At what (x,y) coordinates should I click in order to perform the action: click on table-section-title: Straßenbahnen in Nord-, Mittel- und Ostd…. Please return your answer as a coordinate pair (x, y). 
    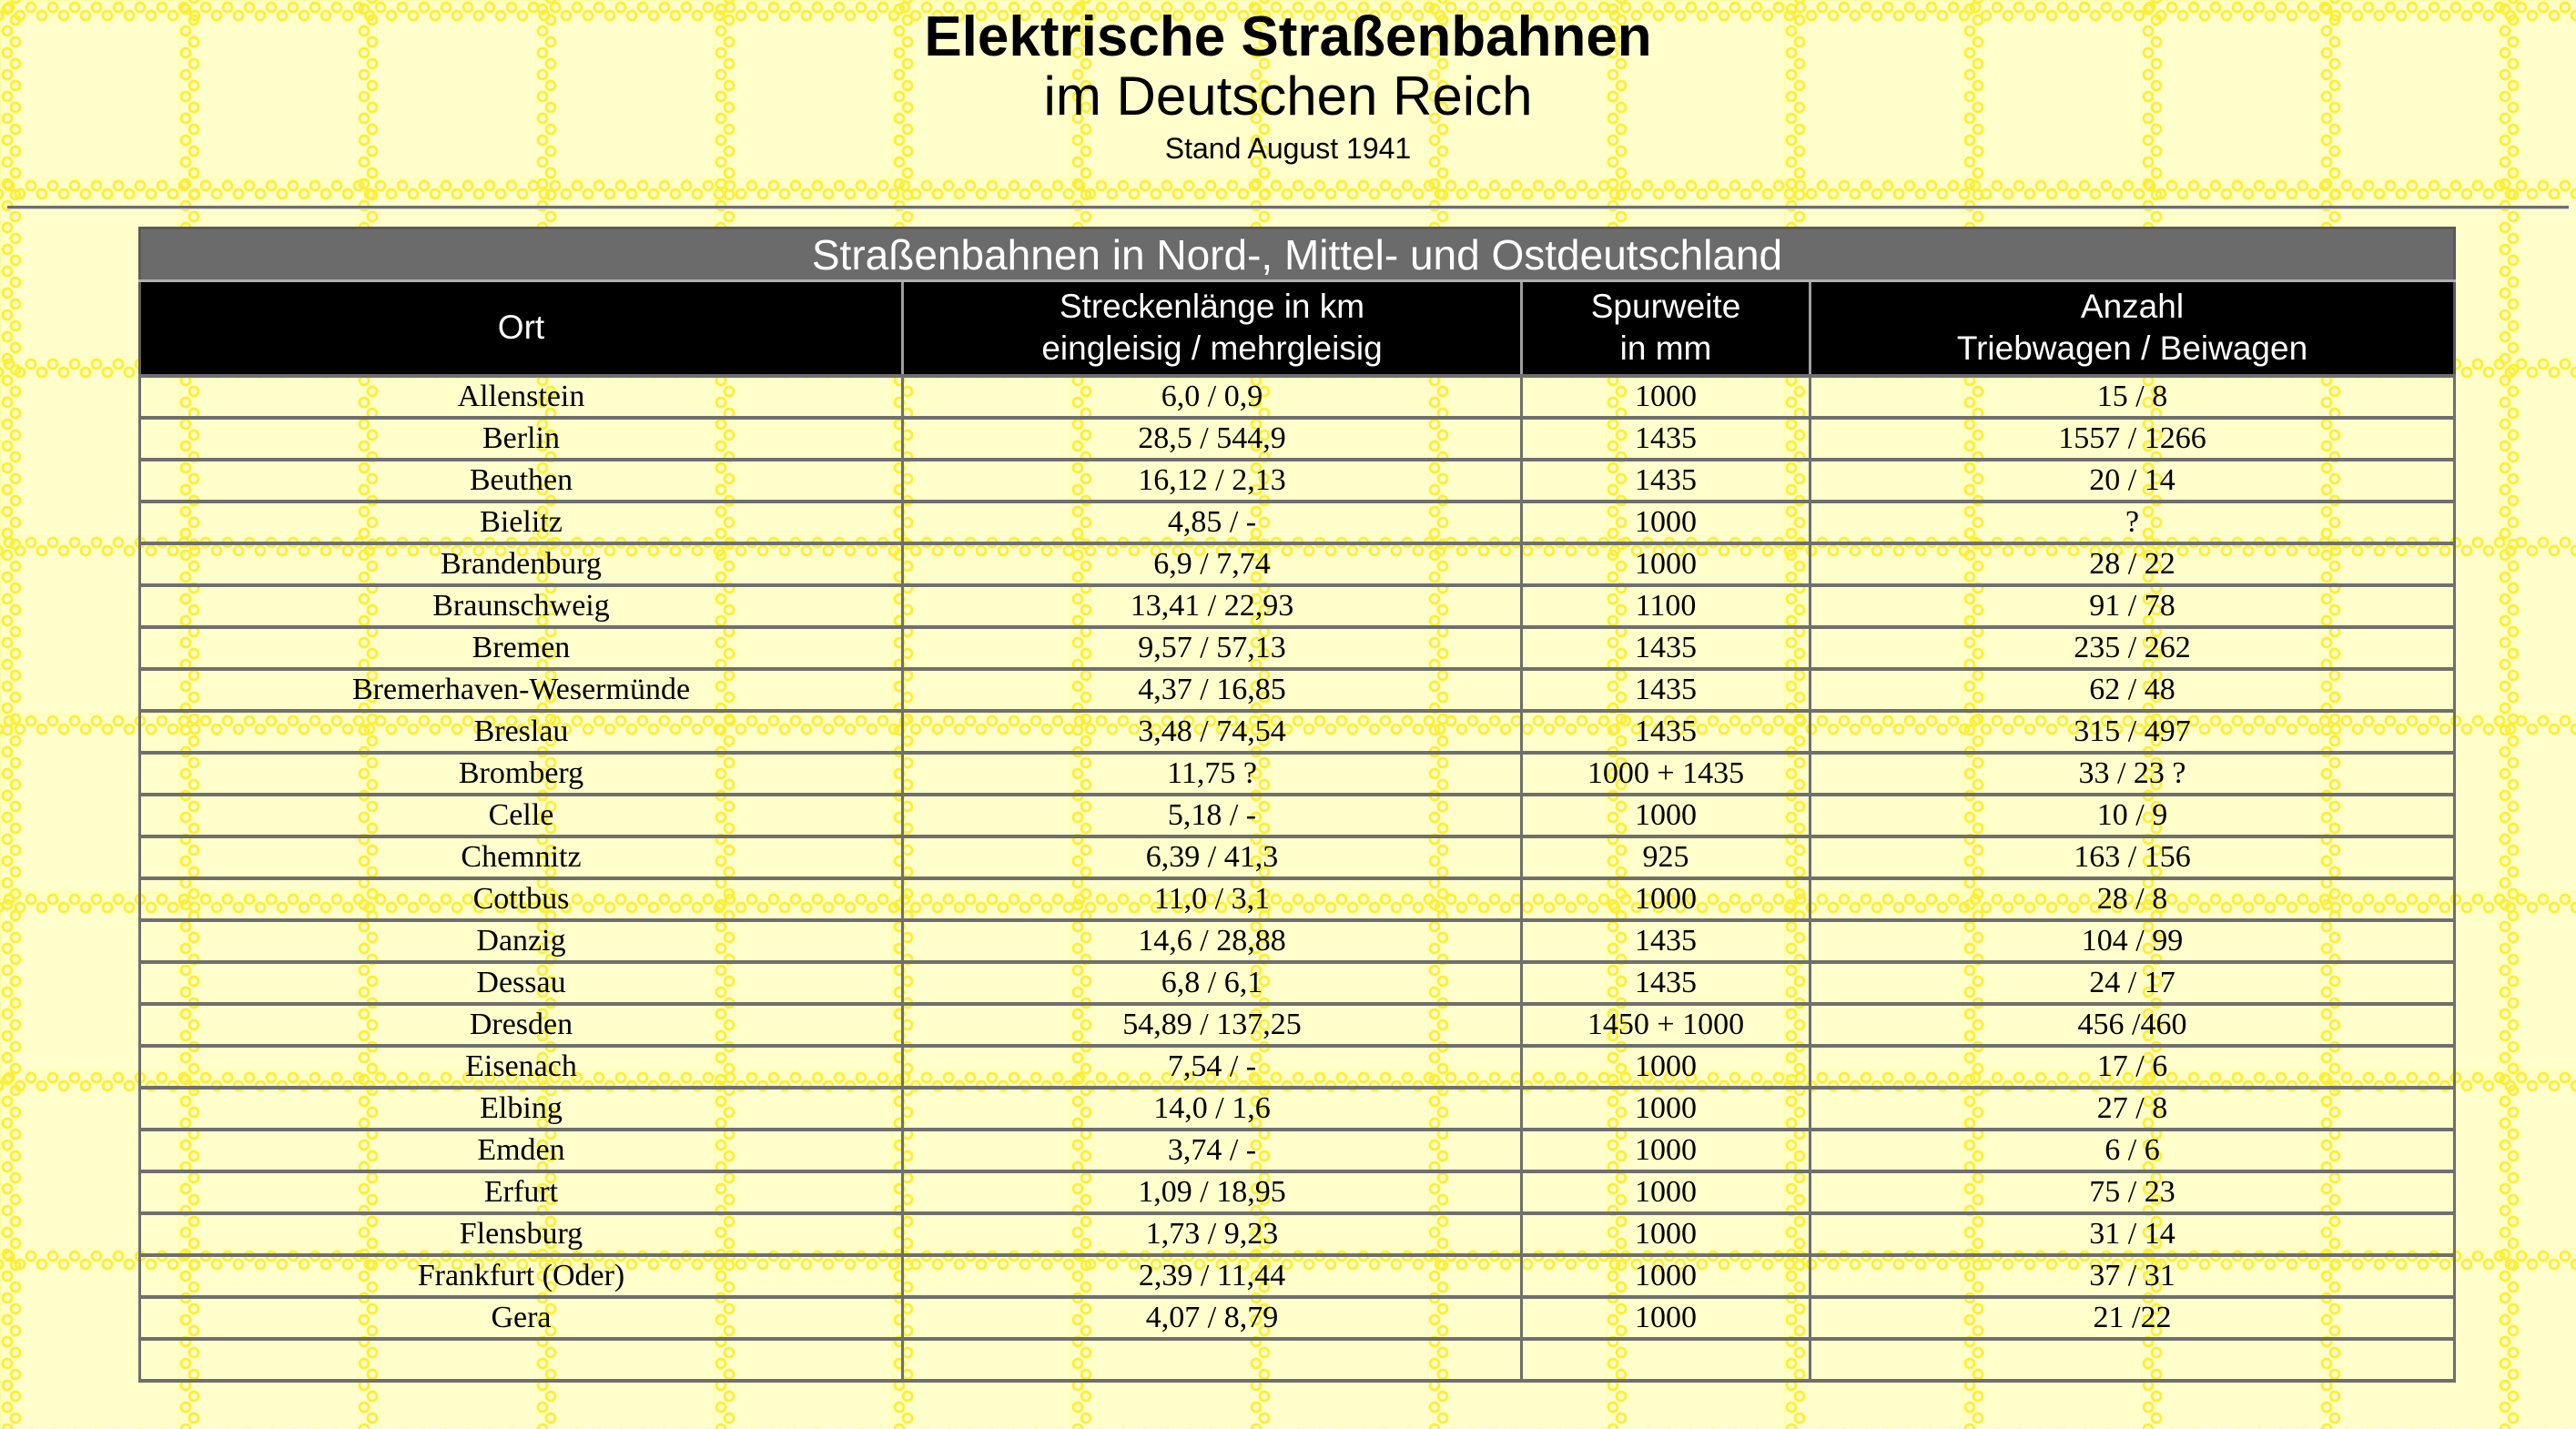
    Looking at the image, I should click on (1297, 255).